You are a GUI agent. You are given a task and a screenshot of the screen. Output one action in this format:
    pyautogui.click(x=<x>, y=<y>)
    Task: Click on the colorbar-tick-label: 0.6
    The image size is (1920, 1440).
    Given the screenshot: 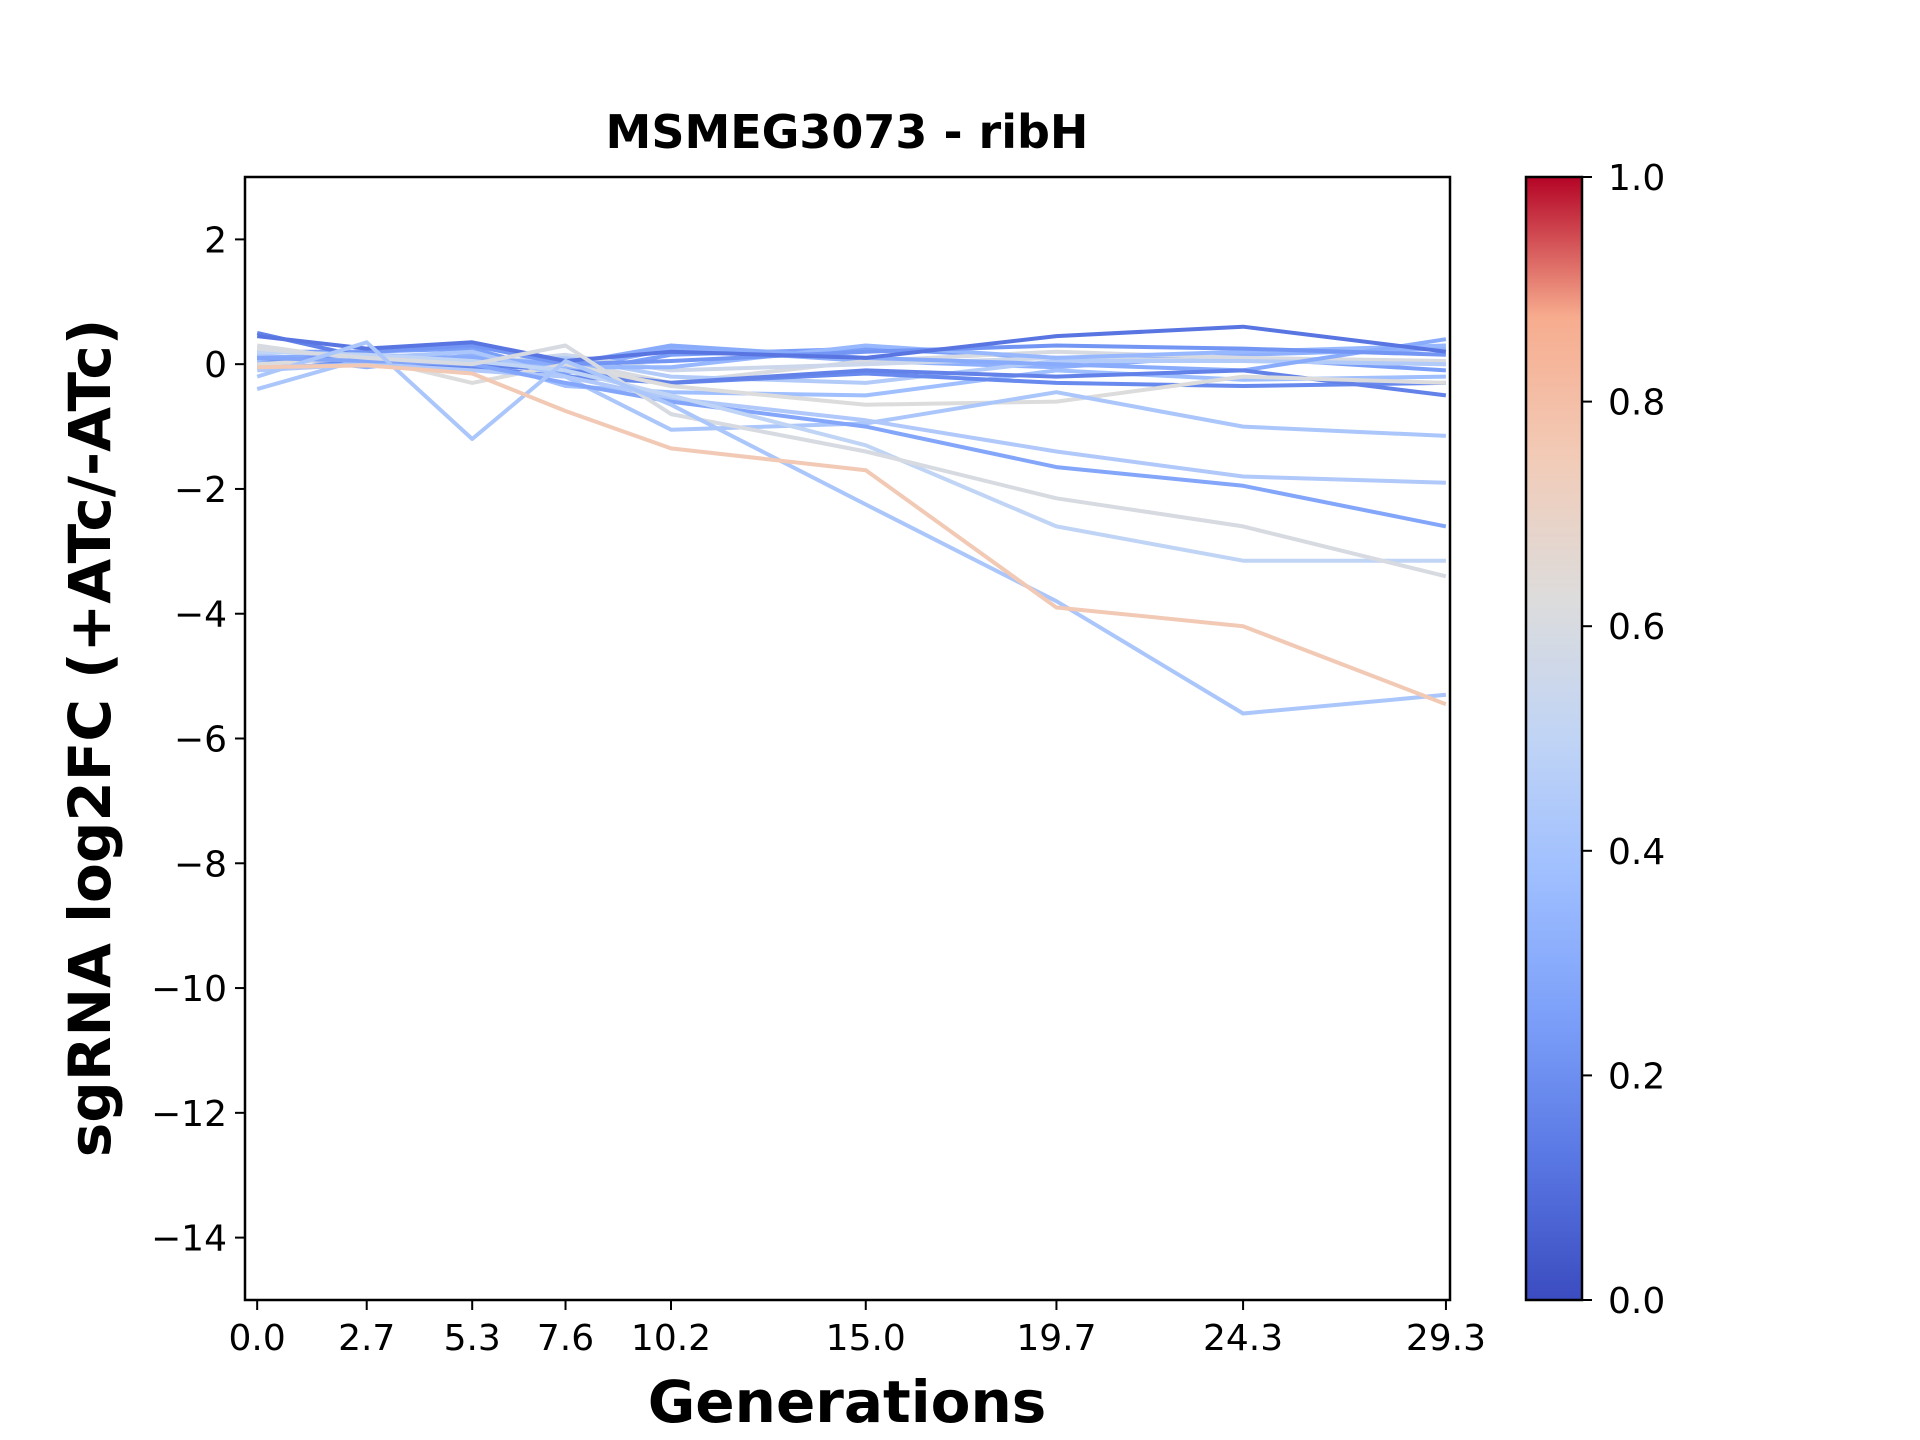 What is the action you would take?
    pyautogui.click(x=1636, y=627)
    